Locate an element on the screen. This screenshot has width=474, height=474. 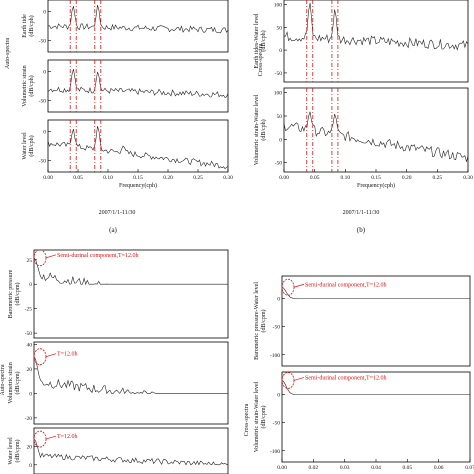
subplot: 100 50 0 -50 Earth tides-Water level (dB/cph) is located at coordinates (361, 41).